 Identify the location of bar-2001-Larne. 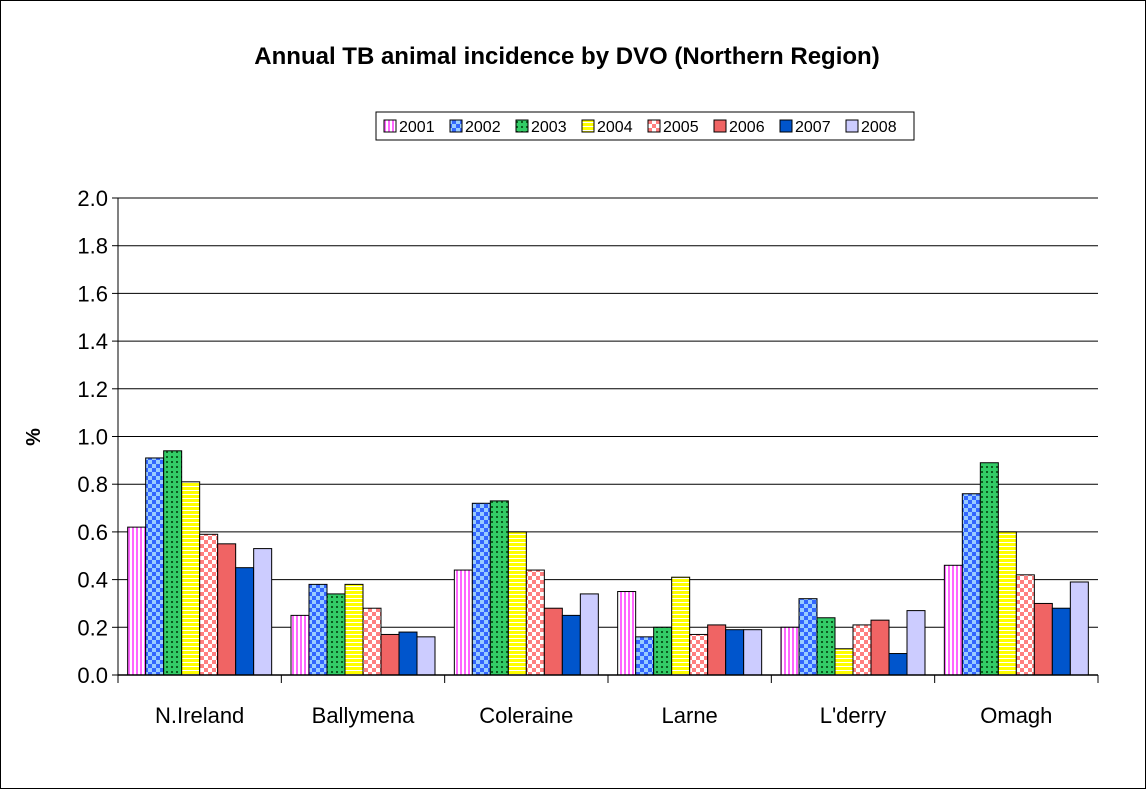
(627, 633).